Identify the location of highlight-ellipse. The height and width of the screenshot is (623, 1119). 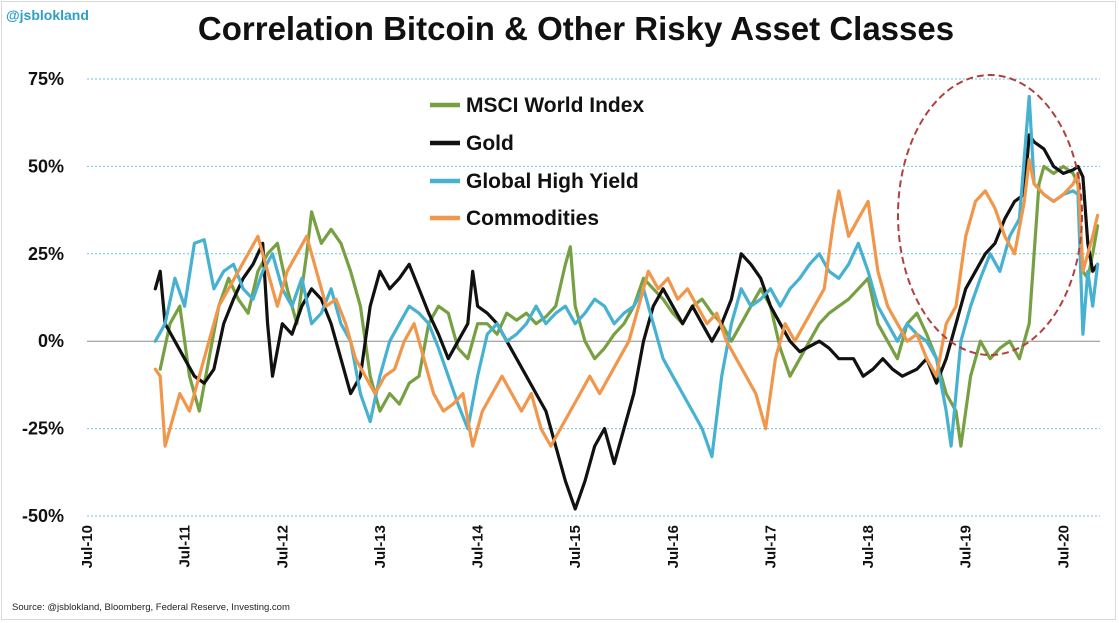
(990, 215).